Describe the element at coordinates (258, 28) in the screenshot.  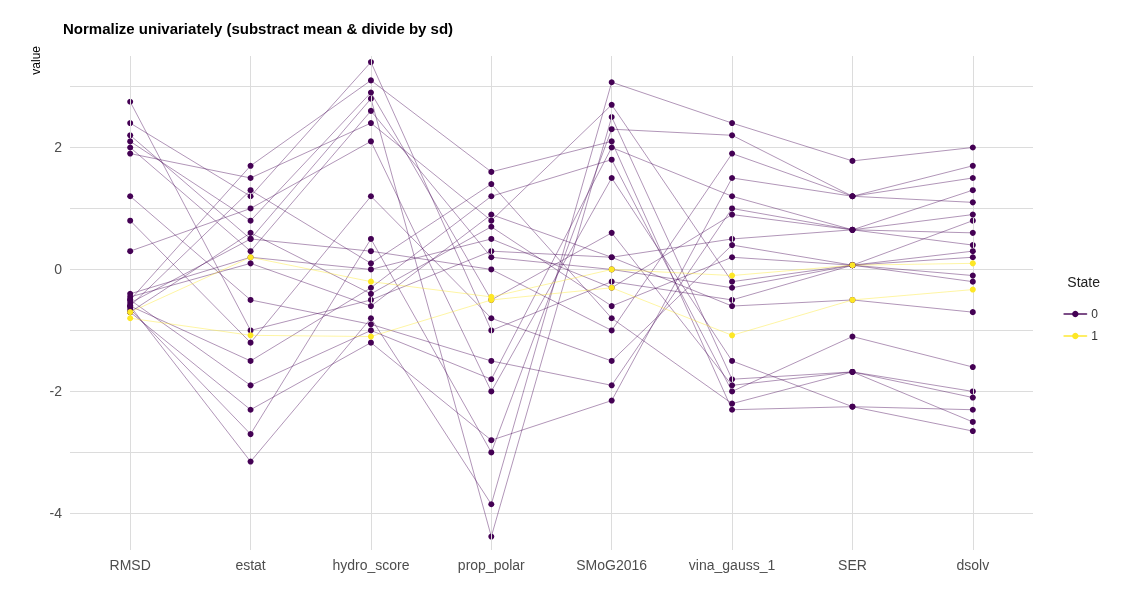
I see `chart-title: Normalize univariately (substract mean & divide by sd)` at that location.